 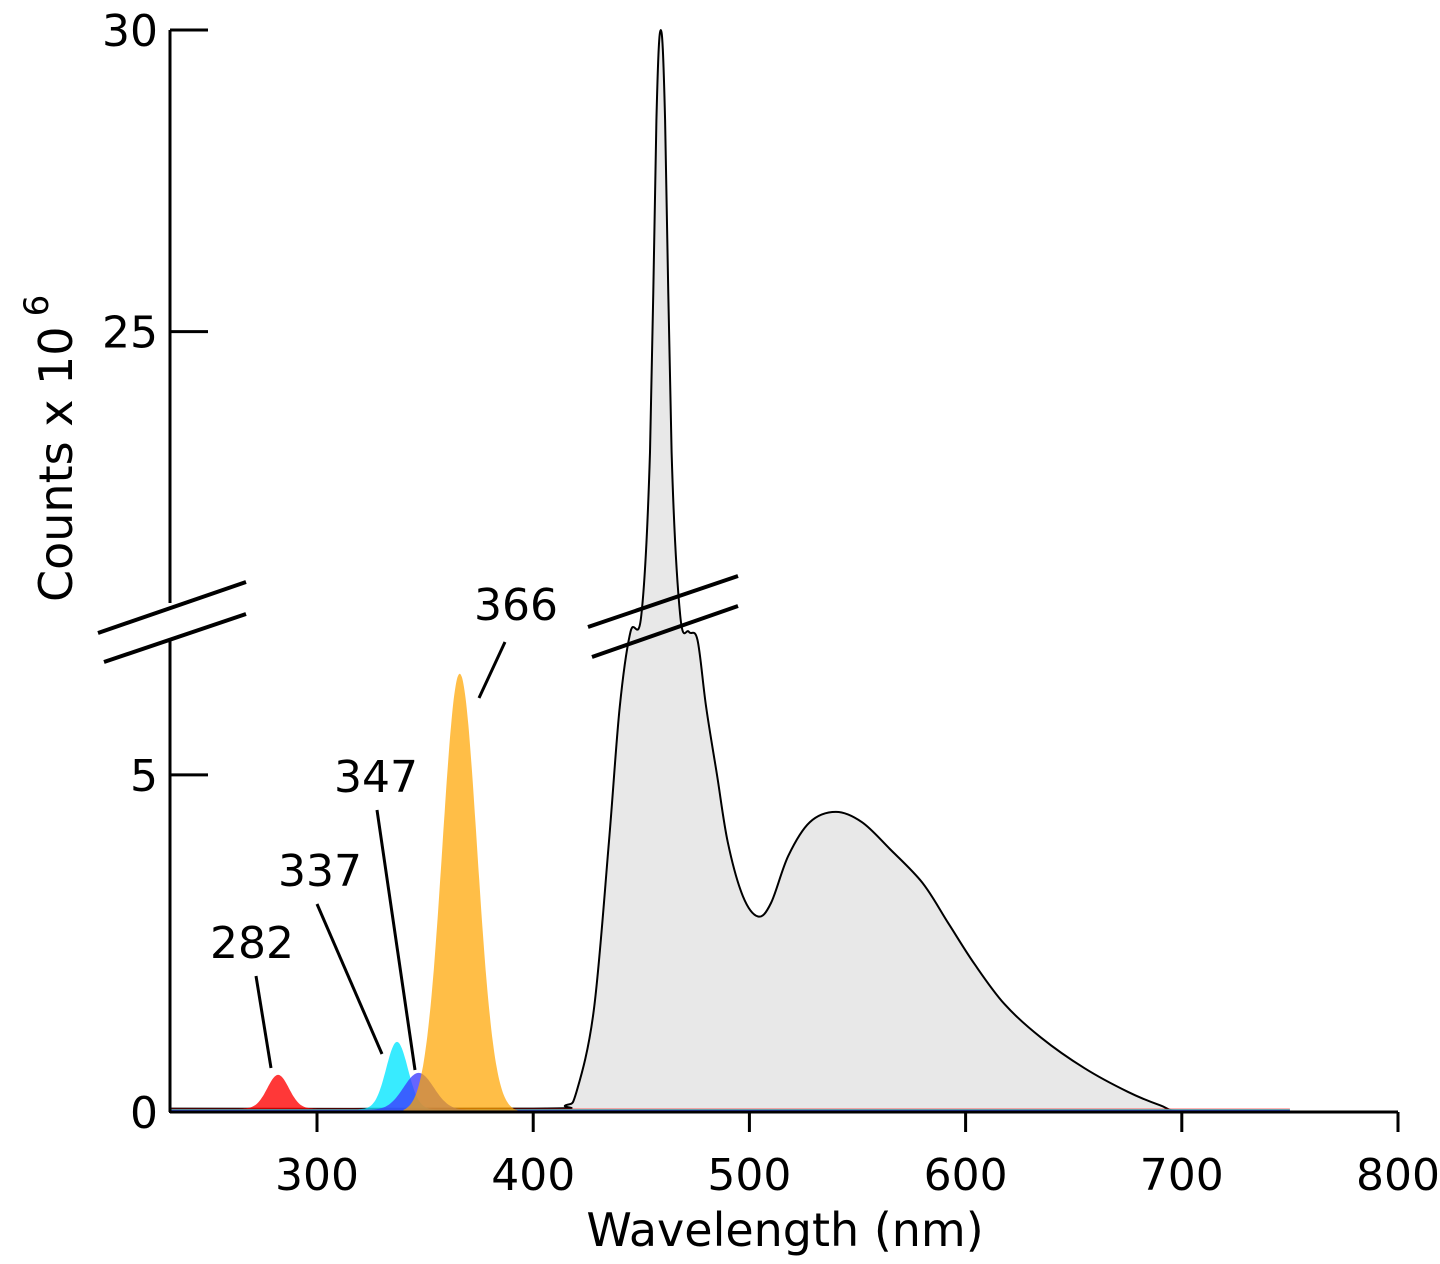 I want to click on y-axis-title-exponent: 6, so click(x=37, y=306).